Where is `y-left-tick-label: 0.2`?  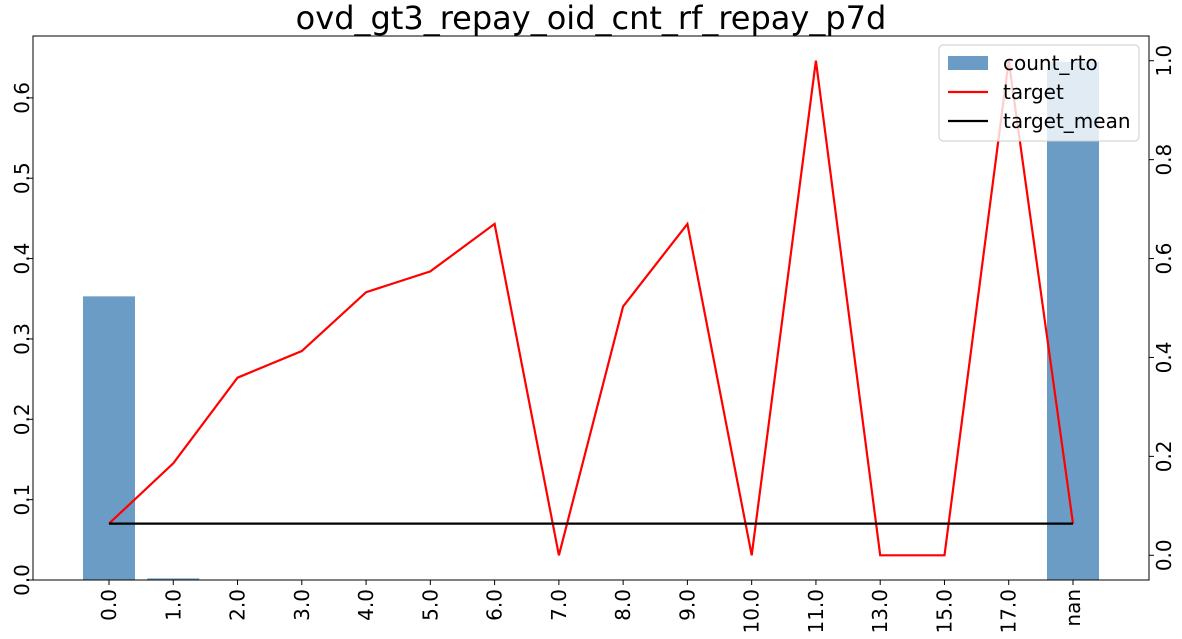
y-left-tick-label: 0.2 is located at coordinates (22, 419).